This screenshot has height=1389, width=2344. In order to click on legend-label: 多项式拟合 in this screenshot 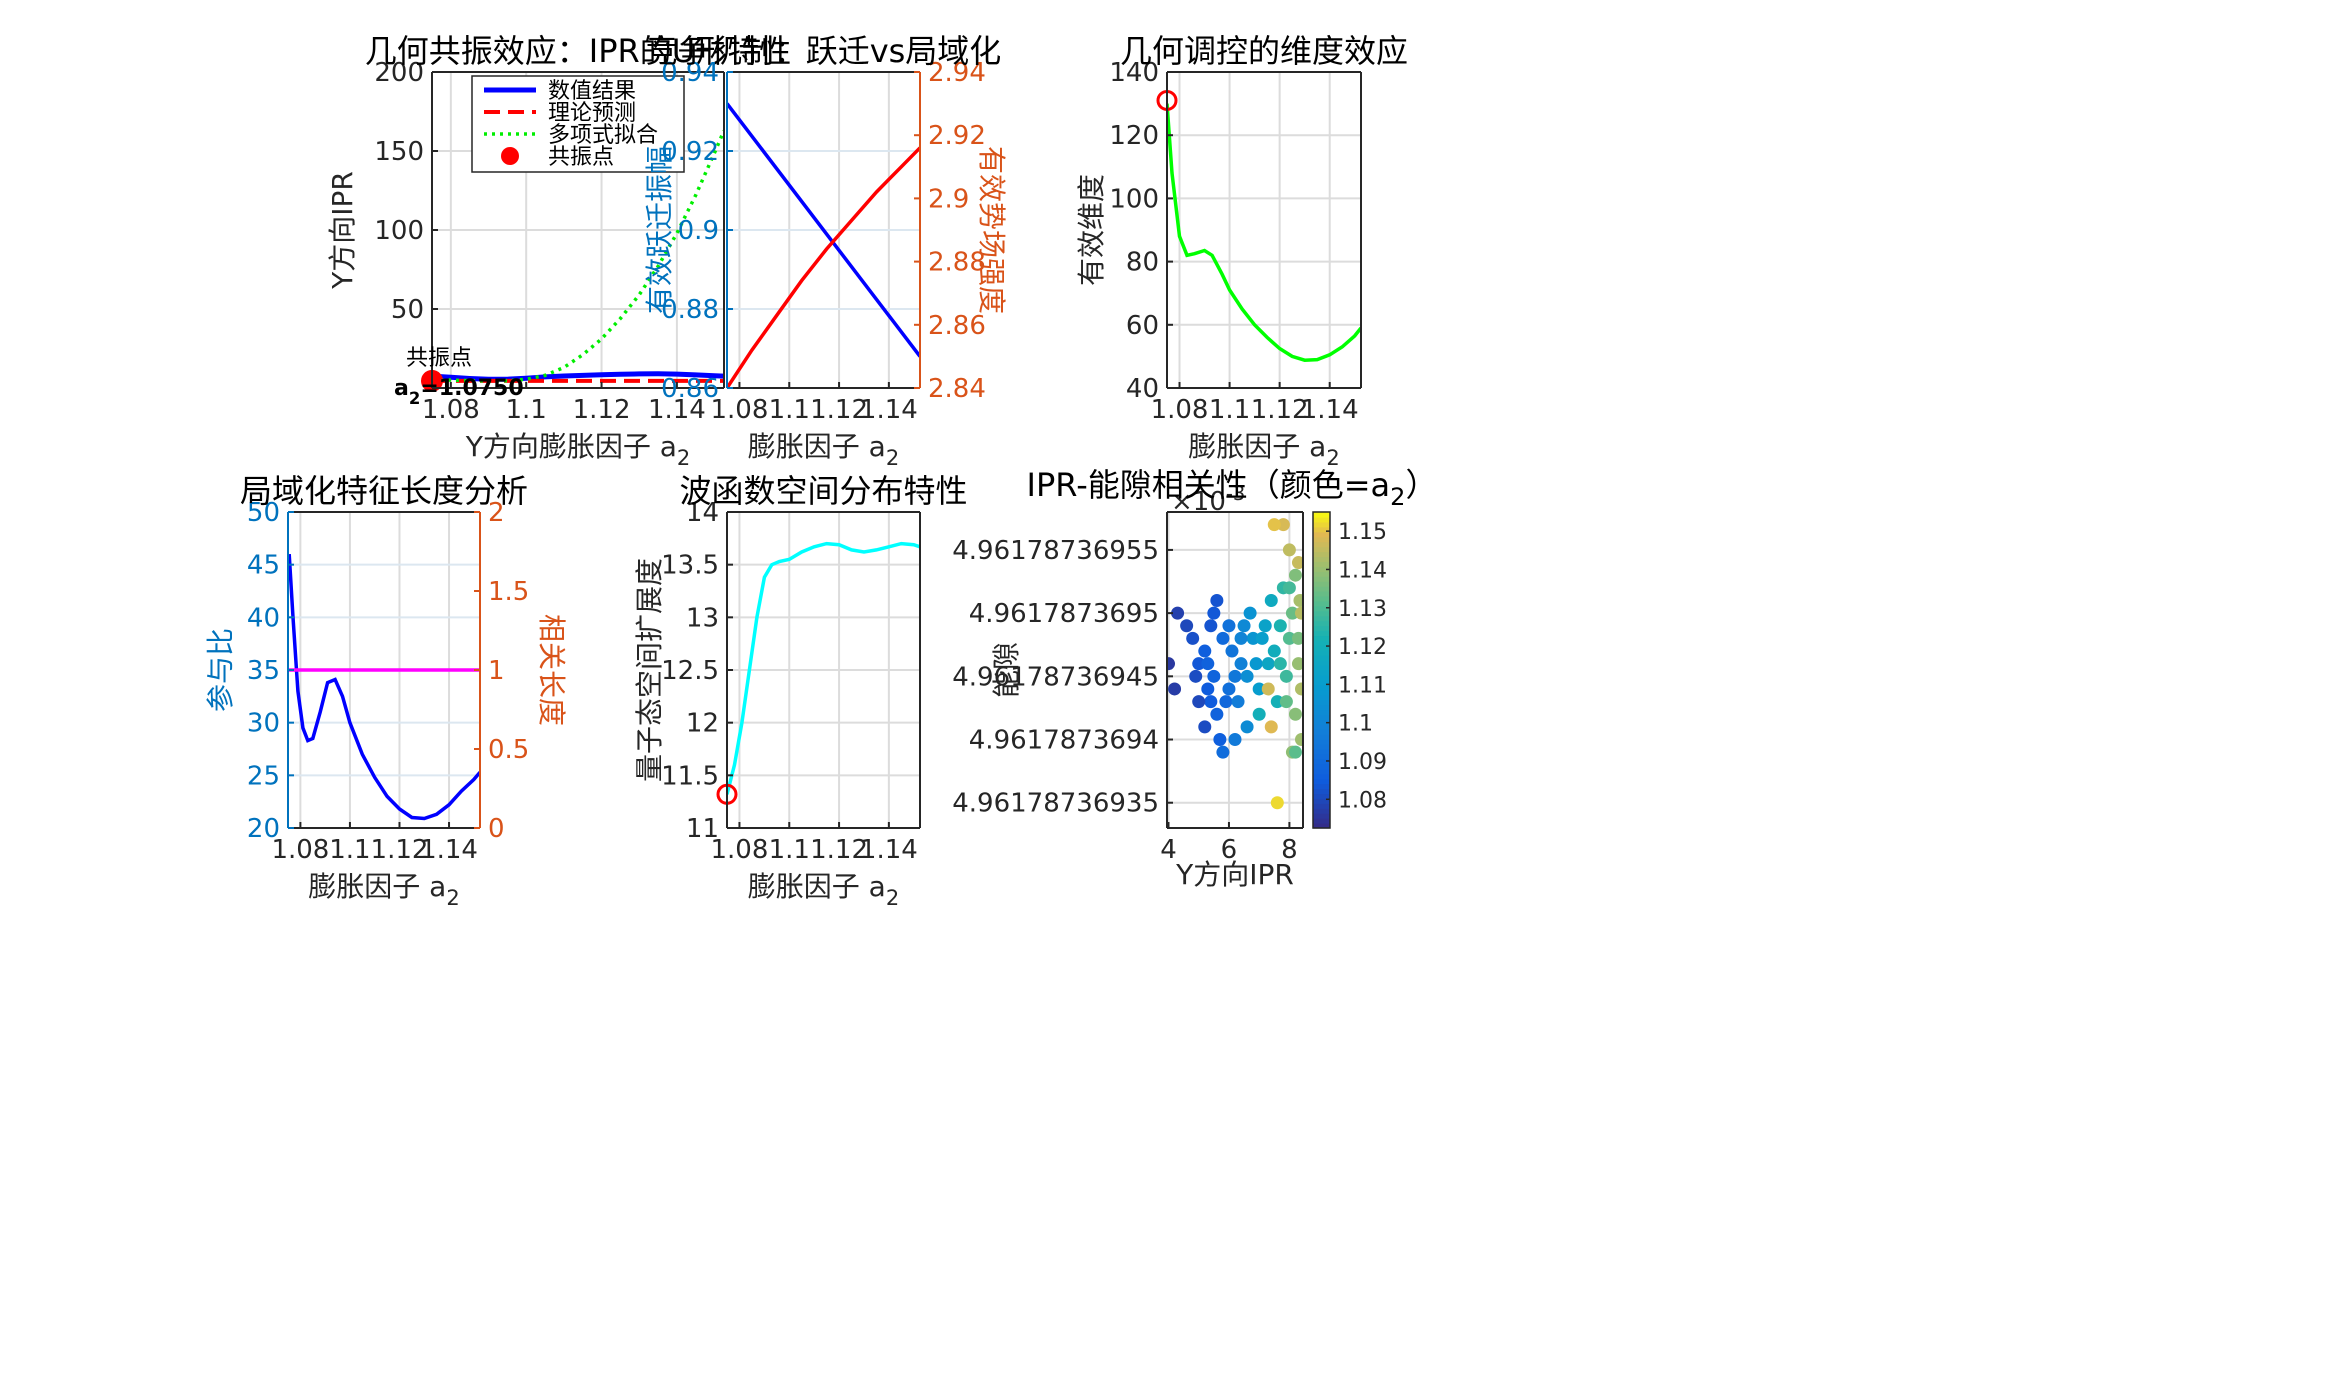, I will do `click(603, 135)`.